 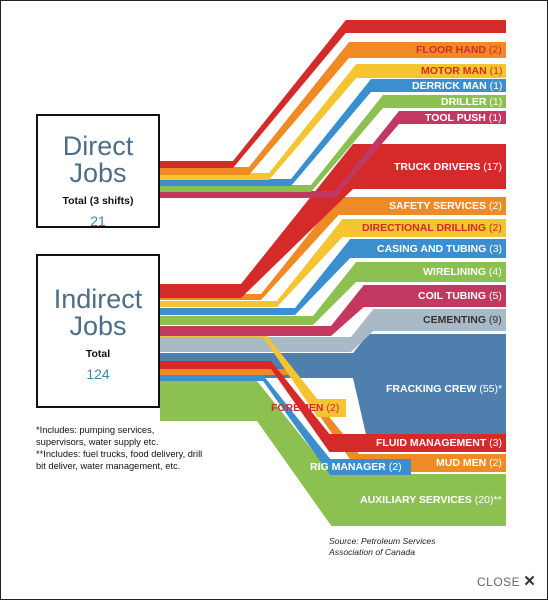 What do you see at coordinates (253, 374) in the screenshot?
I see `flow-band-foremen` at bounding box center [253, 374].